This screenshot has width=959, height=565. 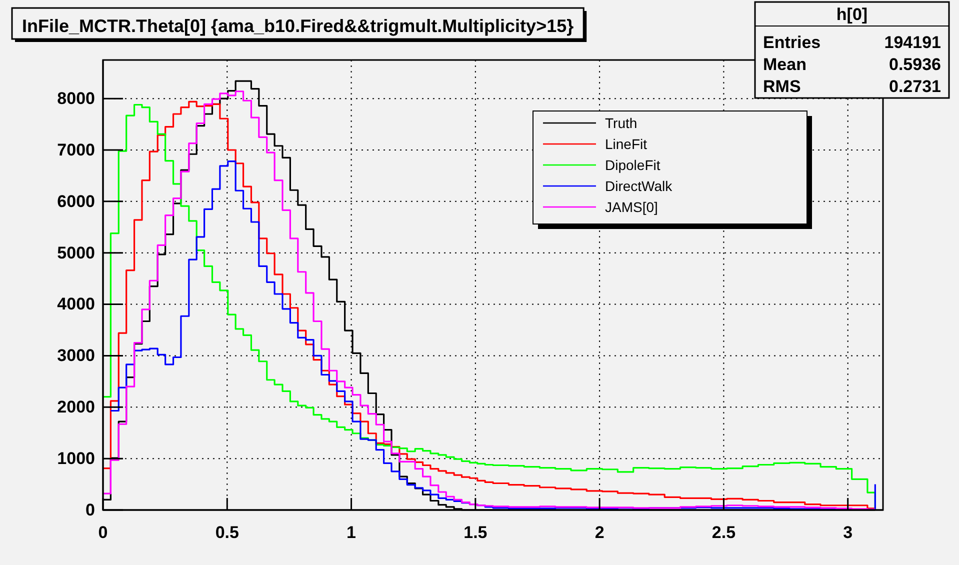 What do you see at coordinates (76, 98) in the screenshot?
I see `y-tick-label: 8000` at bounding box center [76, 98].